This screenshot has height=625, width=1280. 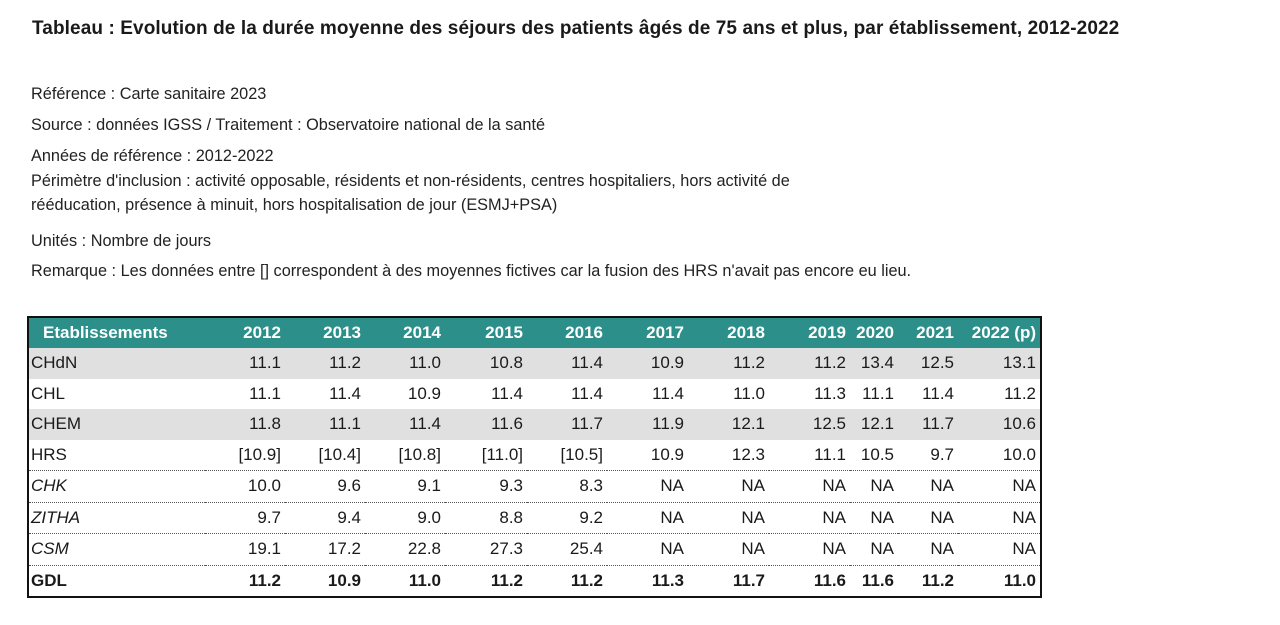 What do you see at coordinates (809, 333) in the screenshot?
I see `column-header: 2019` at bounding box center [809, 333].